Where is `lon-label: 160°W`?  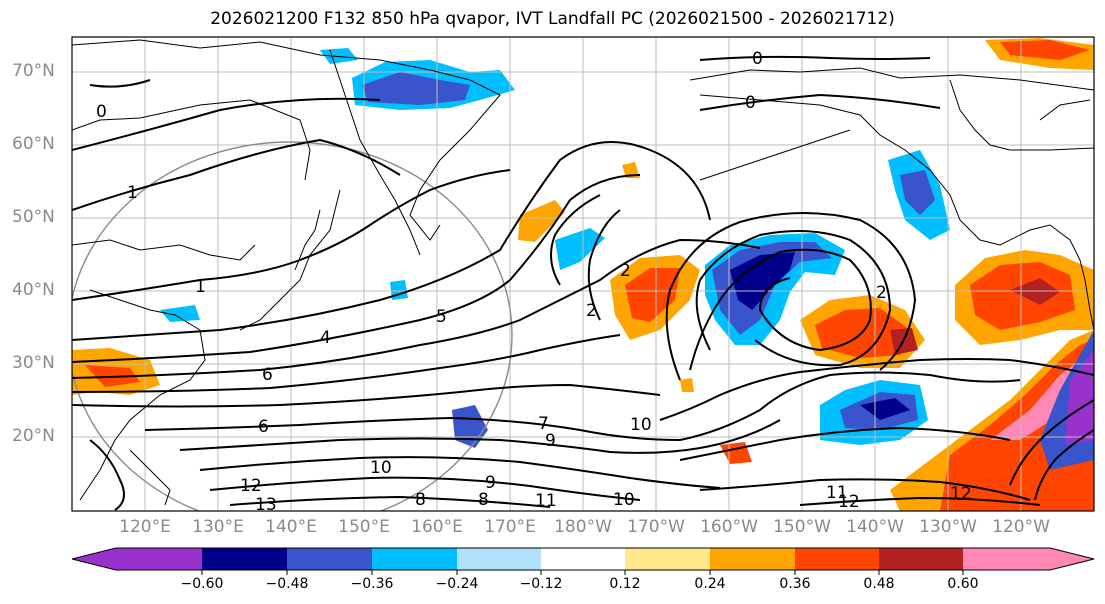 lon-label: 160°W is located at coordinates (729, 527).